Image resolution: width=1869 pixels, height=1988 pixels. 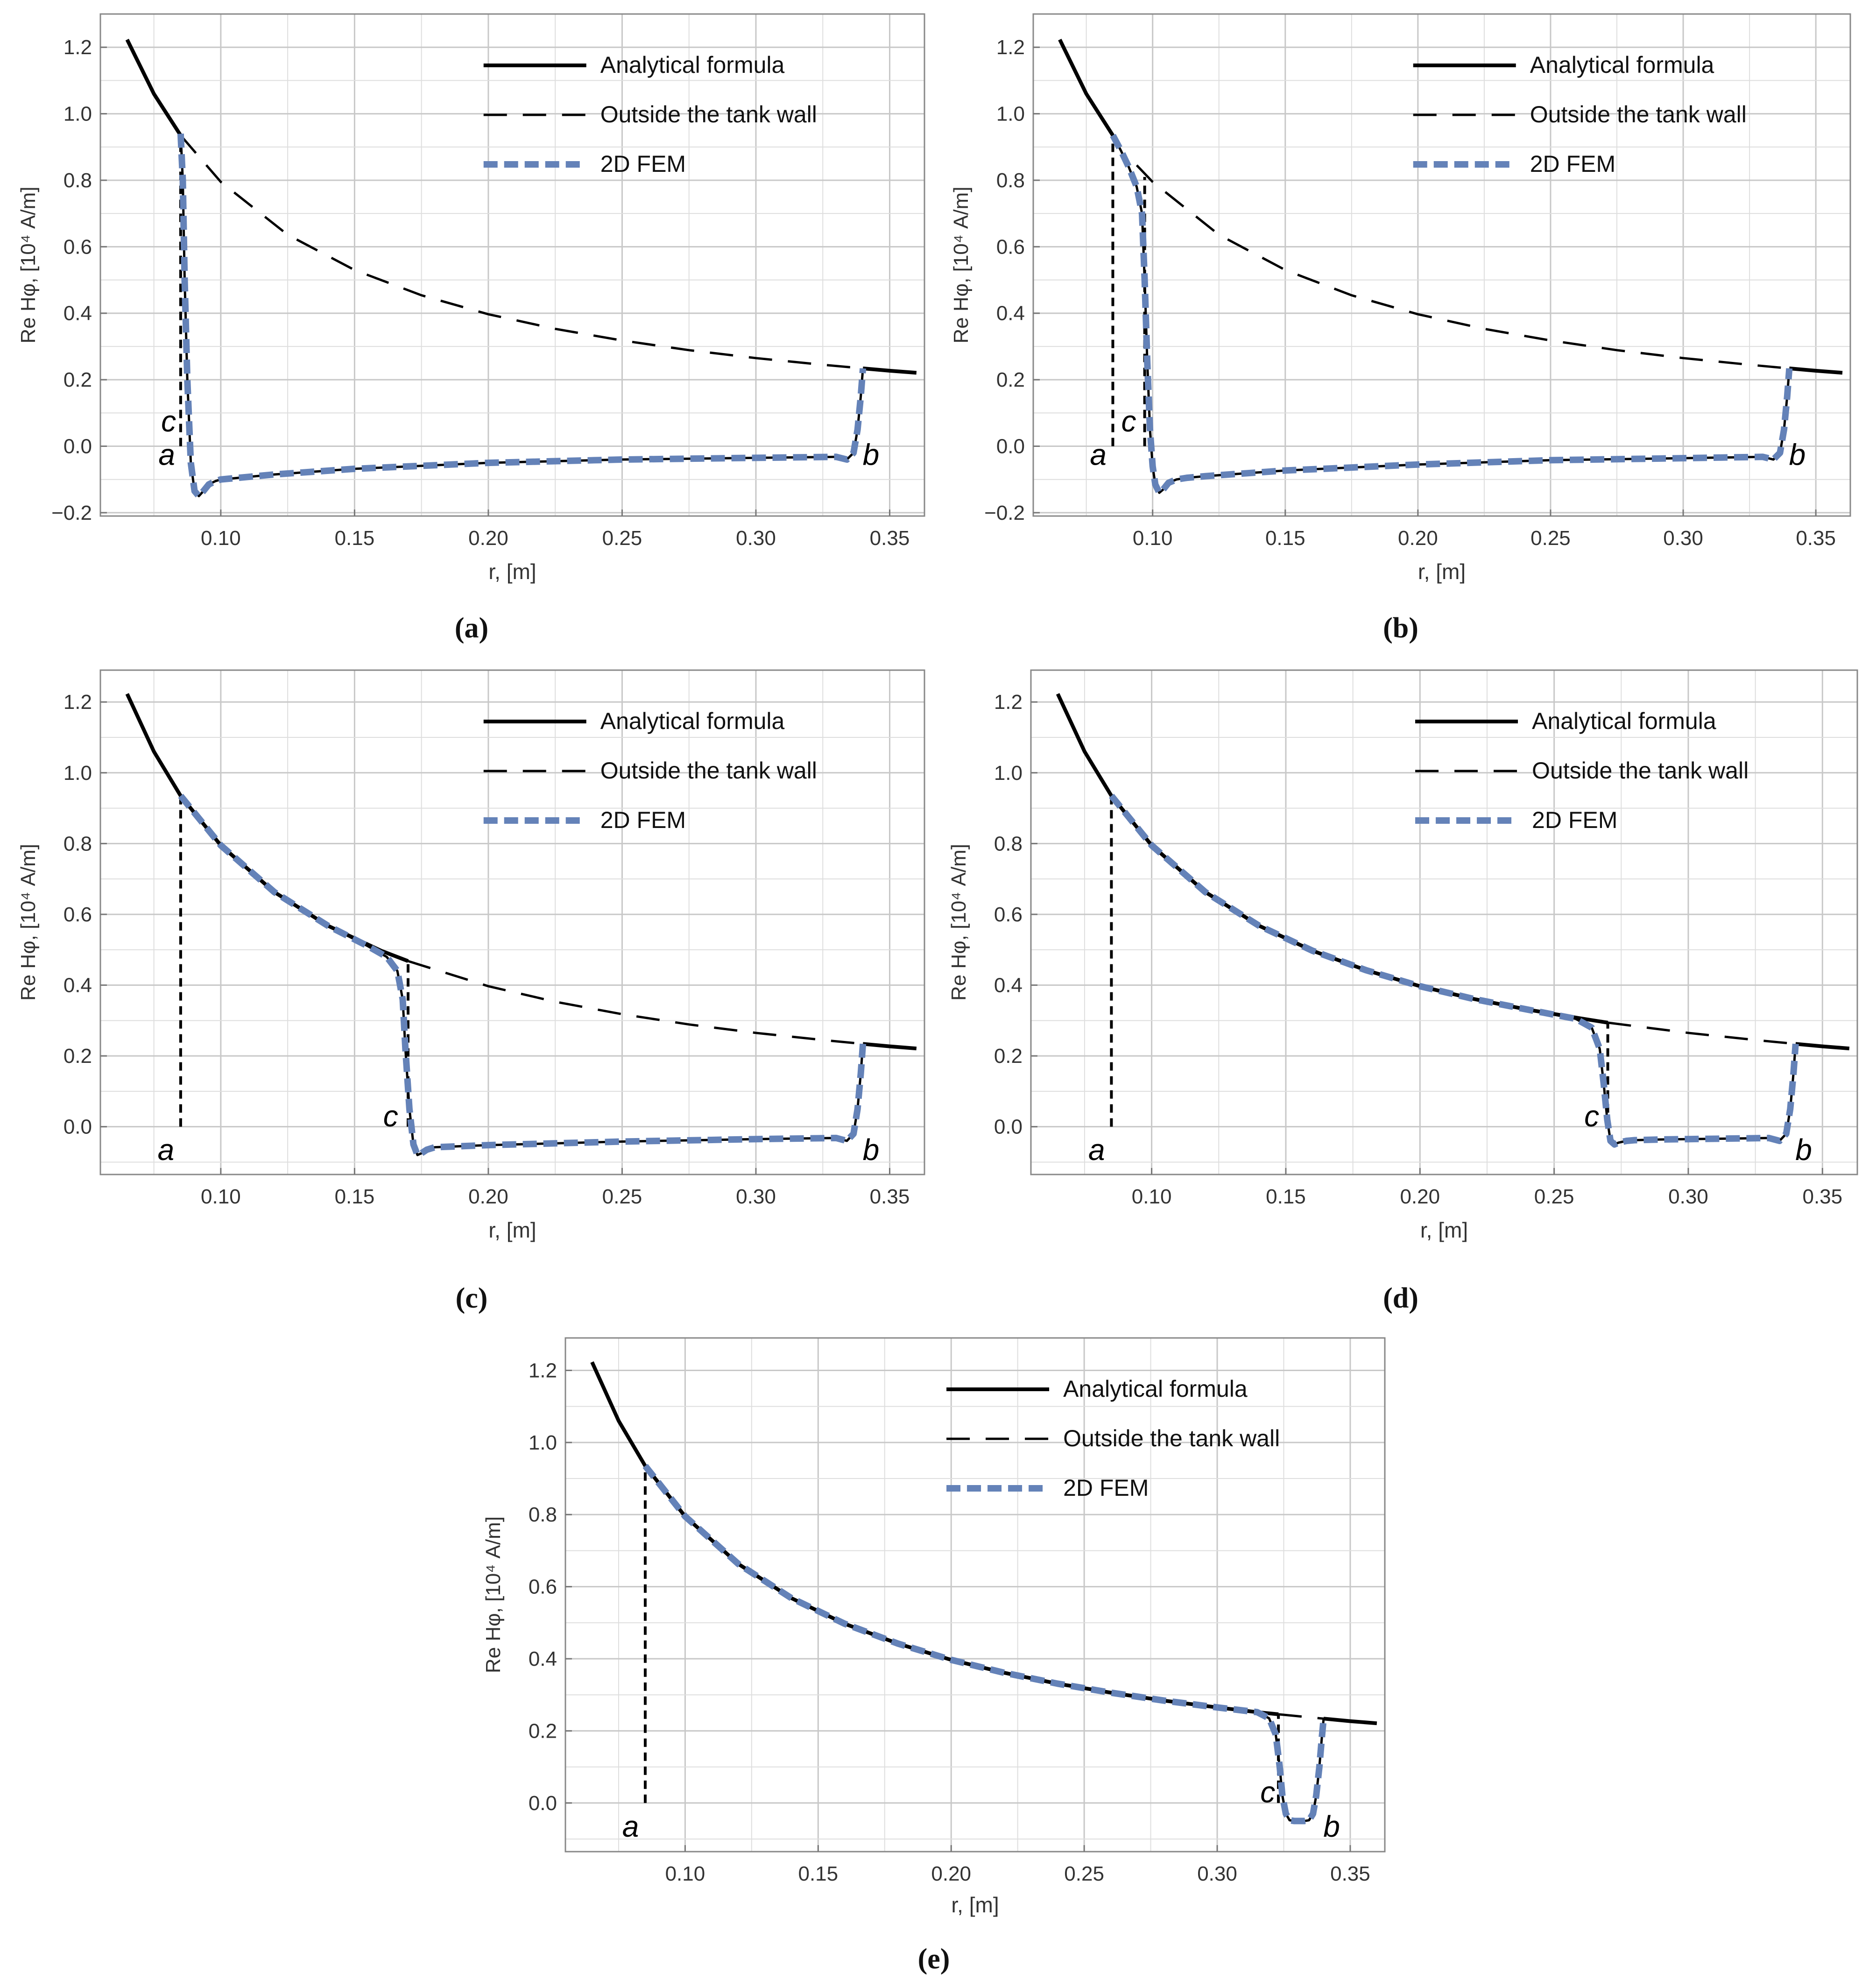 I want to click on panel-c-y-tick-label: 1.0, so click(x=77, y=773).